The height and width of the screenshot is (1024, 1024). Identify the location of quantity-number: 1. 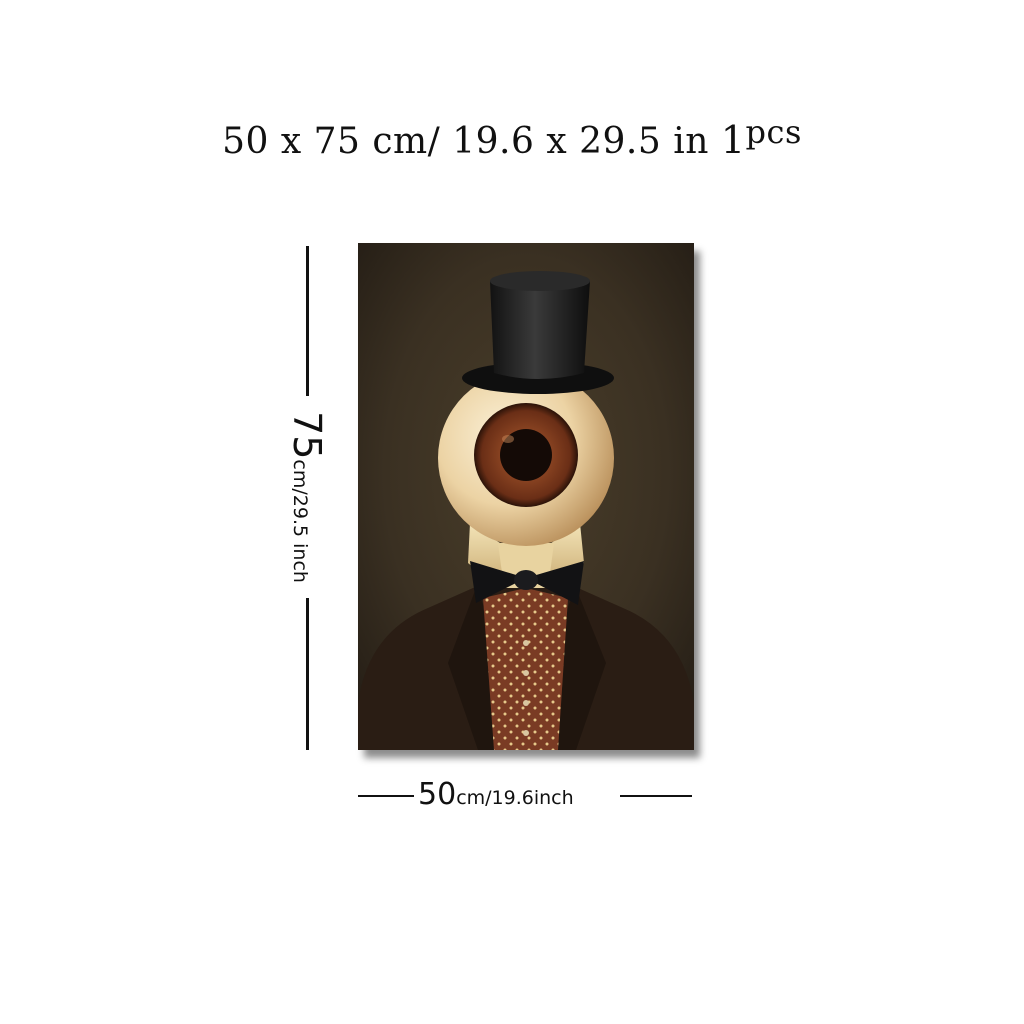
(733, 140).